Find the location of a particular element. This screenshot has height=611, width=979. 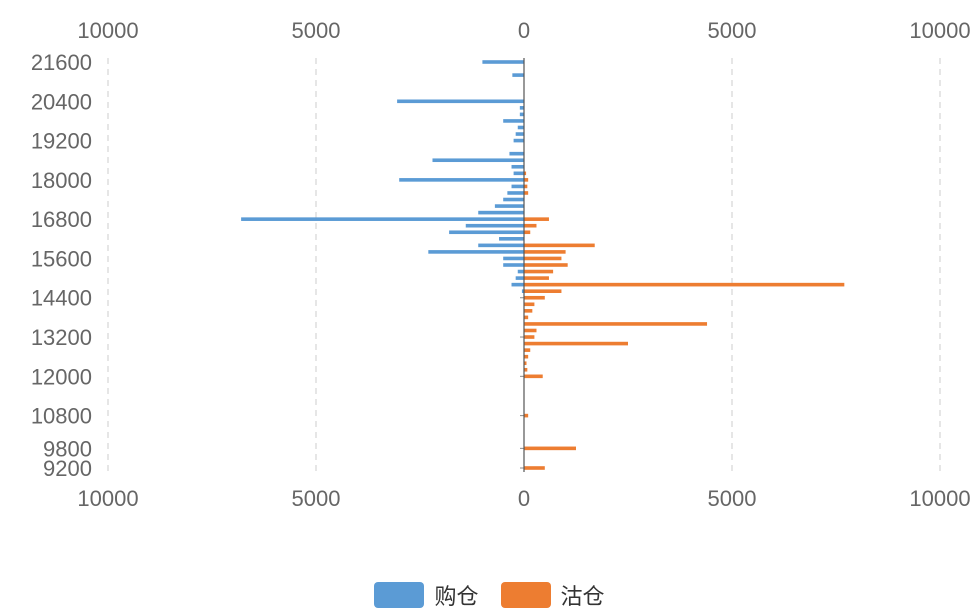

y-tick-label: 10800 is located at coordinates (61, 416).